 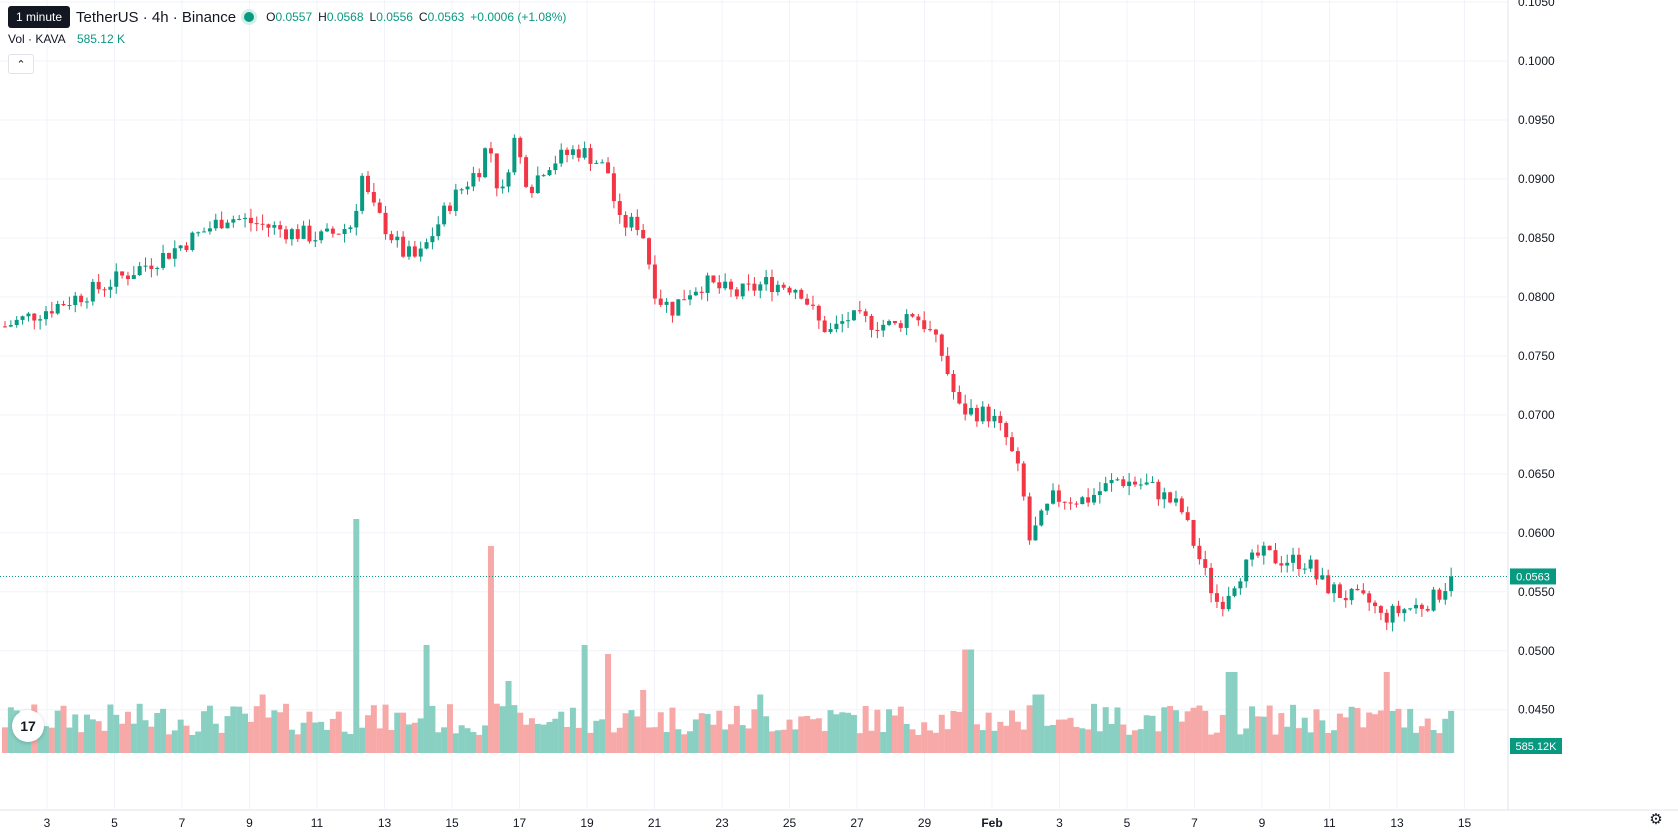 I want to click on symbol-title: TetherUS · 4h · Binance, so click(x=156, y=17).